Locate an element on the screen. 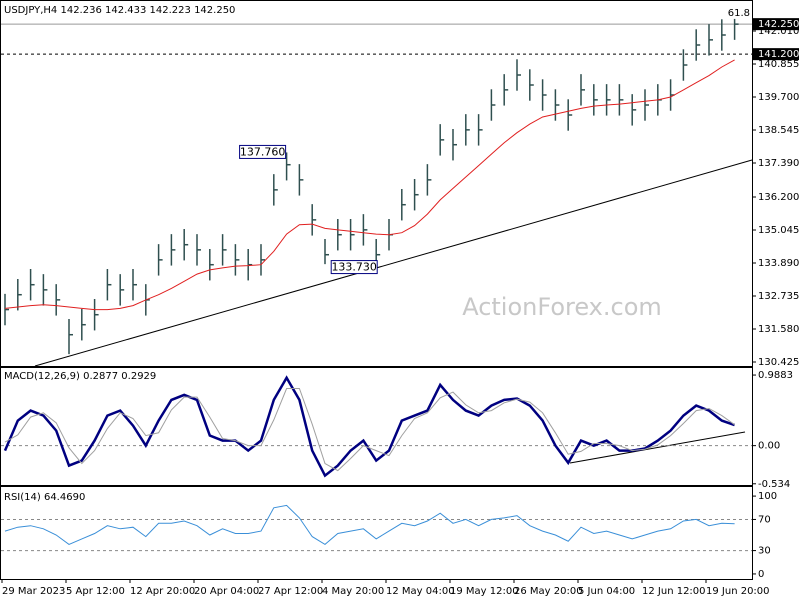 The height and width of the screenshot is (600, 800). y-tick-label: 137.390 is located at coordinates (778, 163).